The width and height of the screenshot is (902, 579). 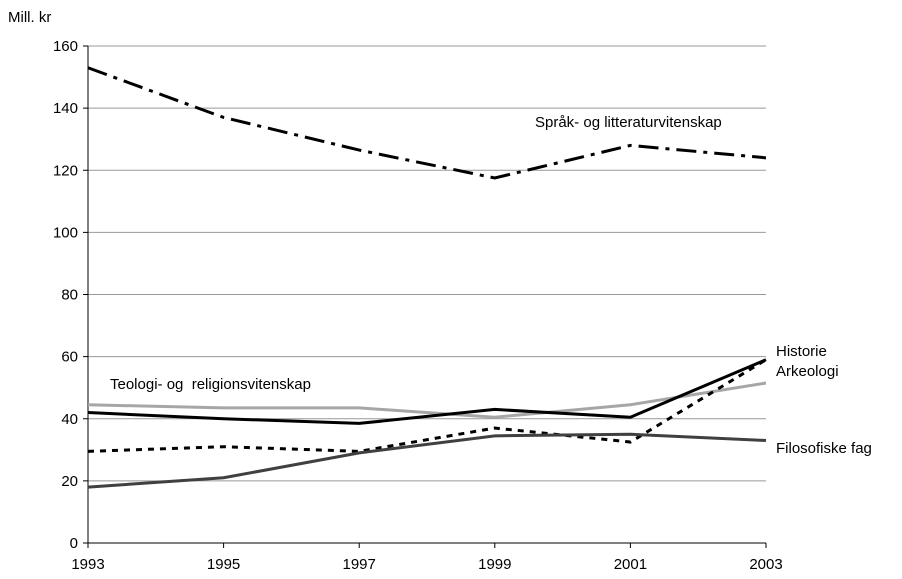 What do you see at coordinates (807, 371) in the screenshot?
I see `series-label: Arkeologi` at bounding box center [807, 371].